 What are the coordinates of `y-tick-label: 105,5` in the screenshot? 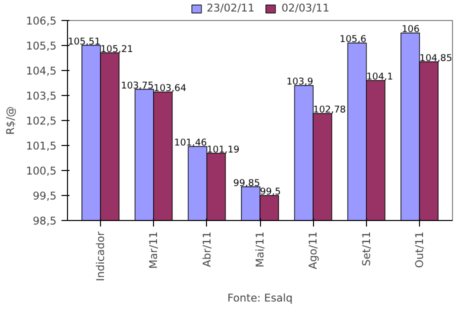 It's located at (41, 46).